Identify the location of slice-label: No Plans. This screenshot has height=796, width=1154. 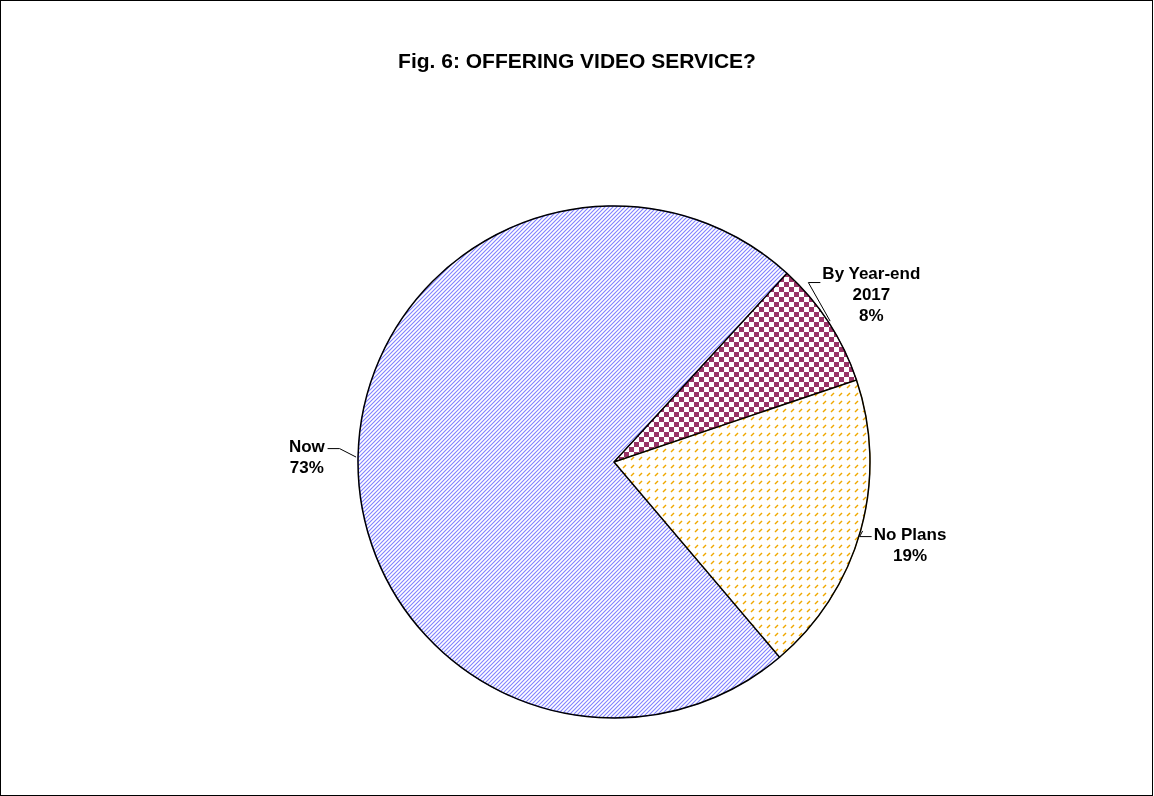
(910, 534).